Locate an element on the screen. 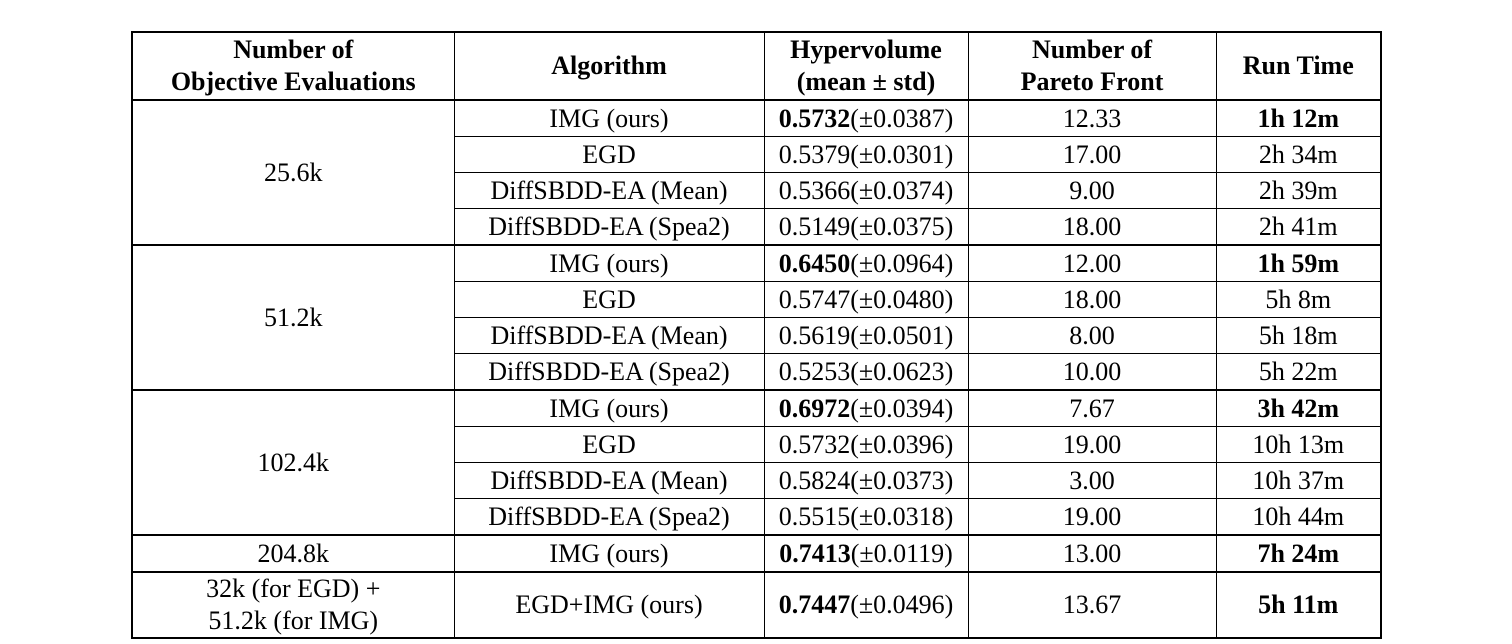 This screenshot has height=644, width=1512. hypervolume-std: (±0.0396) is located at coordinates (902, 444).